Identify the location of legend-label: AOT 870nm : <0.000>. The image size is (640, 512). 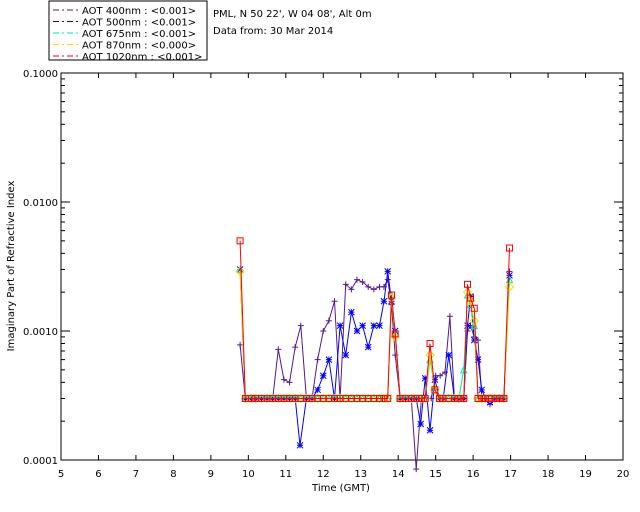
(139, 46).